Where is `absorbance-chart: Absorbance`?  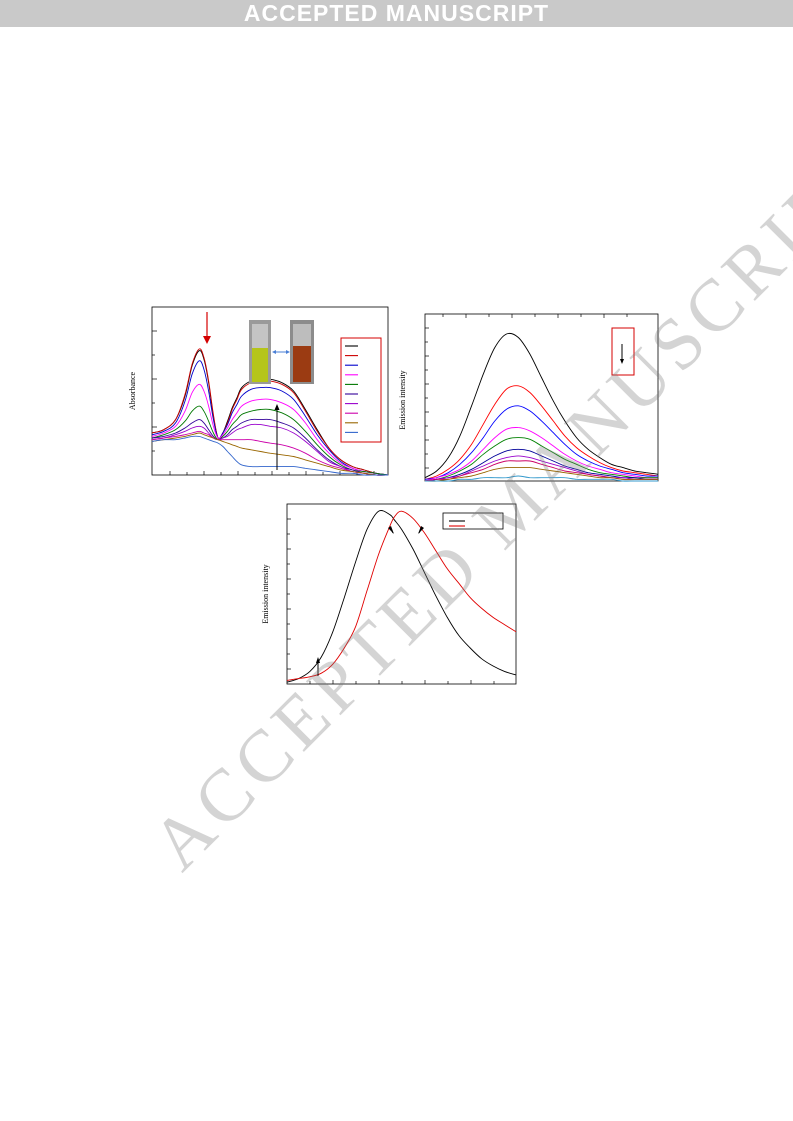 absorbance-chart: Absorbance is located at coordinates (258, 391).